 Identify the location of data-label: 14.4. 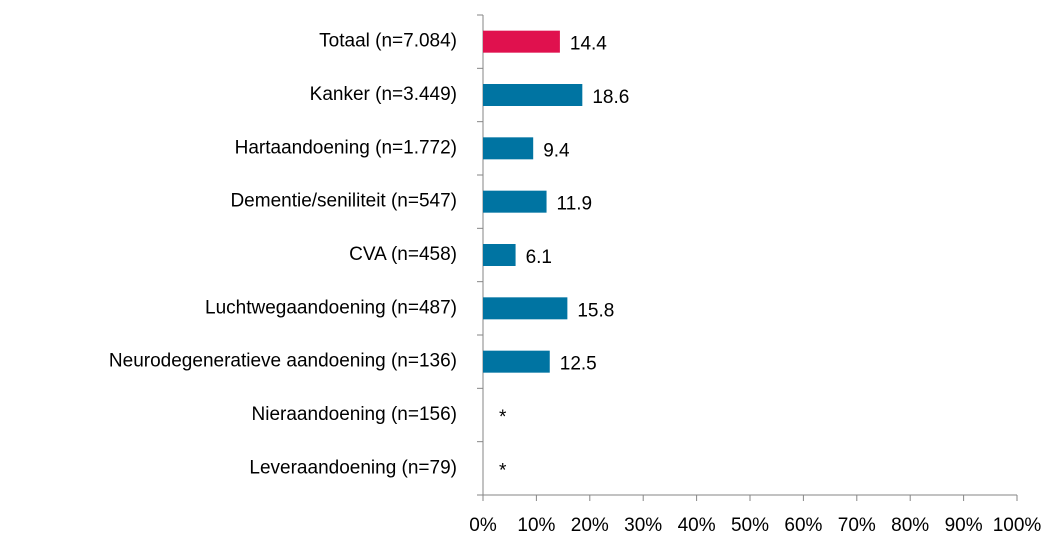
(588, 44).